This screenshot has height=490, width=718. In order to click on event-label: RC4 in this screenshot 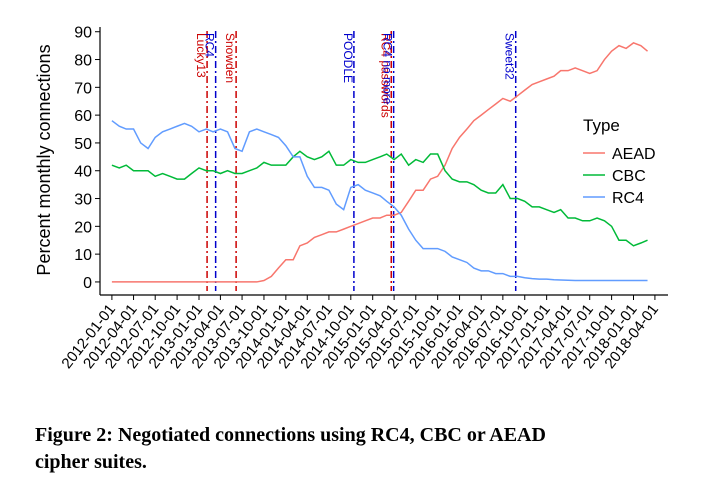, I will do `click(210, 45)`.